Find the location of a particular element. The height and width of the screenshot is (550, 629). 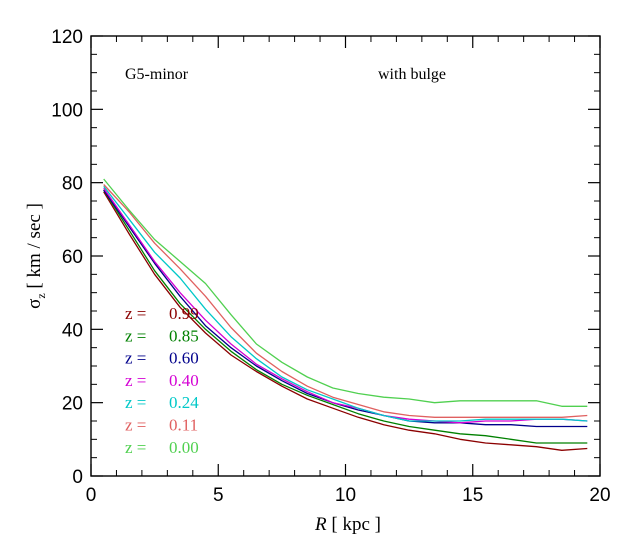

x-tick-label: 10 is located at coordinates (345, 495).